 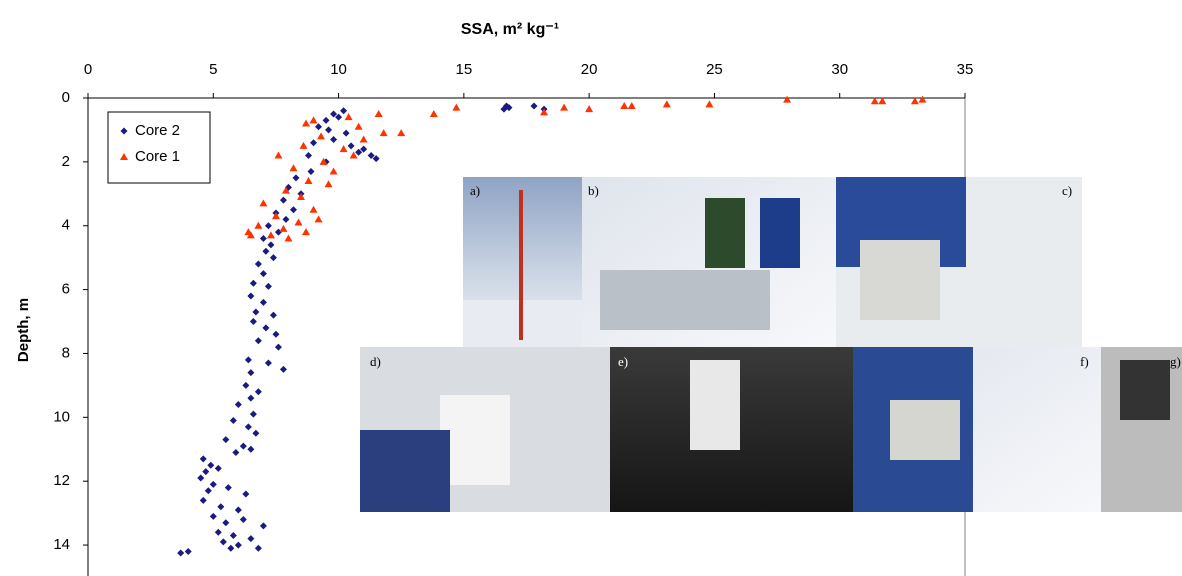 What do you see at coordinates (589, 69) in the screenshot?
I see `x-tick-label: 20` at bounding box center [589, 69].